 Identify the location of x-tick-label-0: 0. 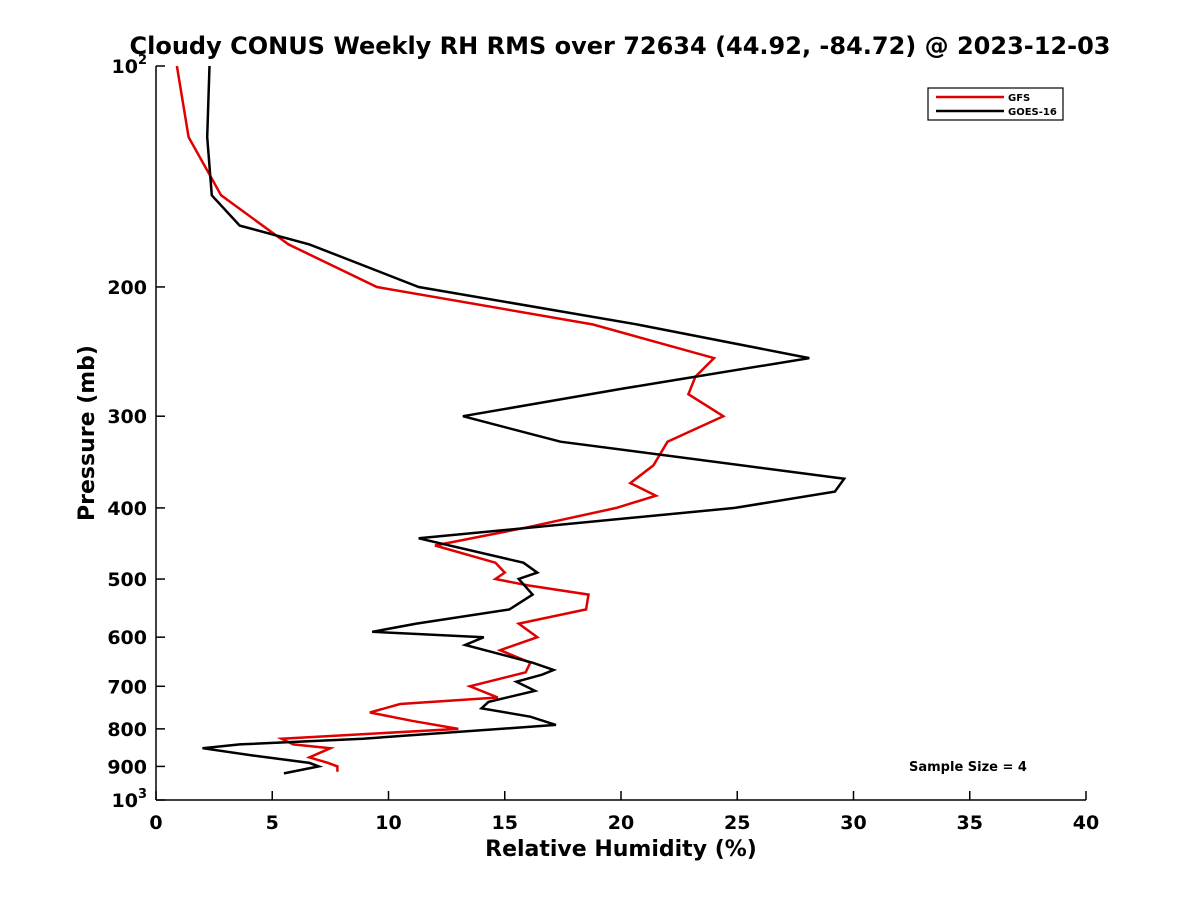
(155, 823).